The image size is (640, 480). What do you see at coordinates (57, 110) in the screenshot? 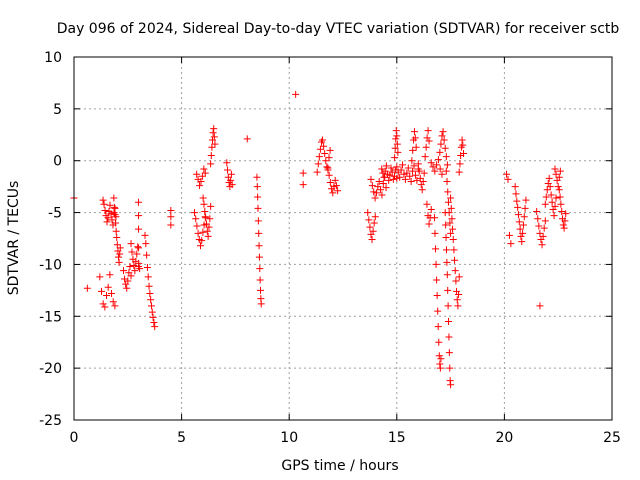
I see `y-tick-label: 5` at bounding box center [57, 110].